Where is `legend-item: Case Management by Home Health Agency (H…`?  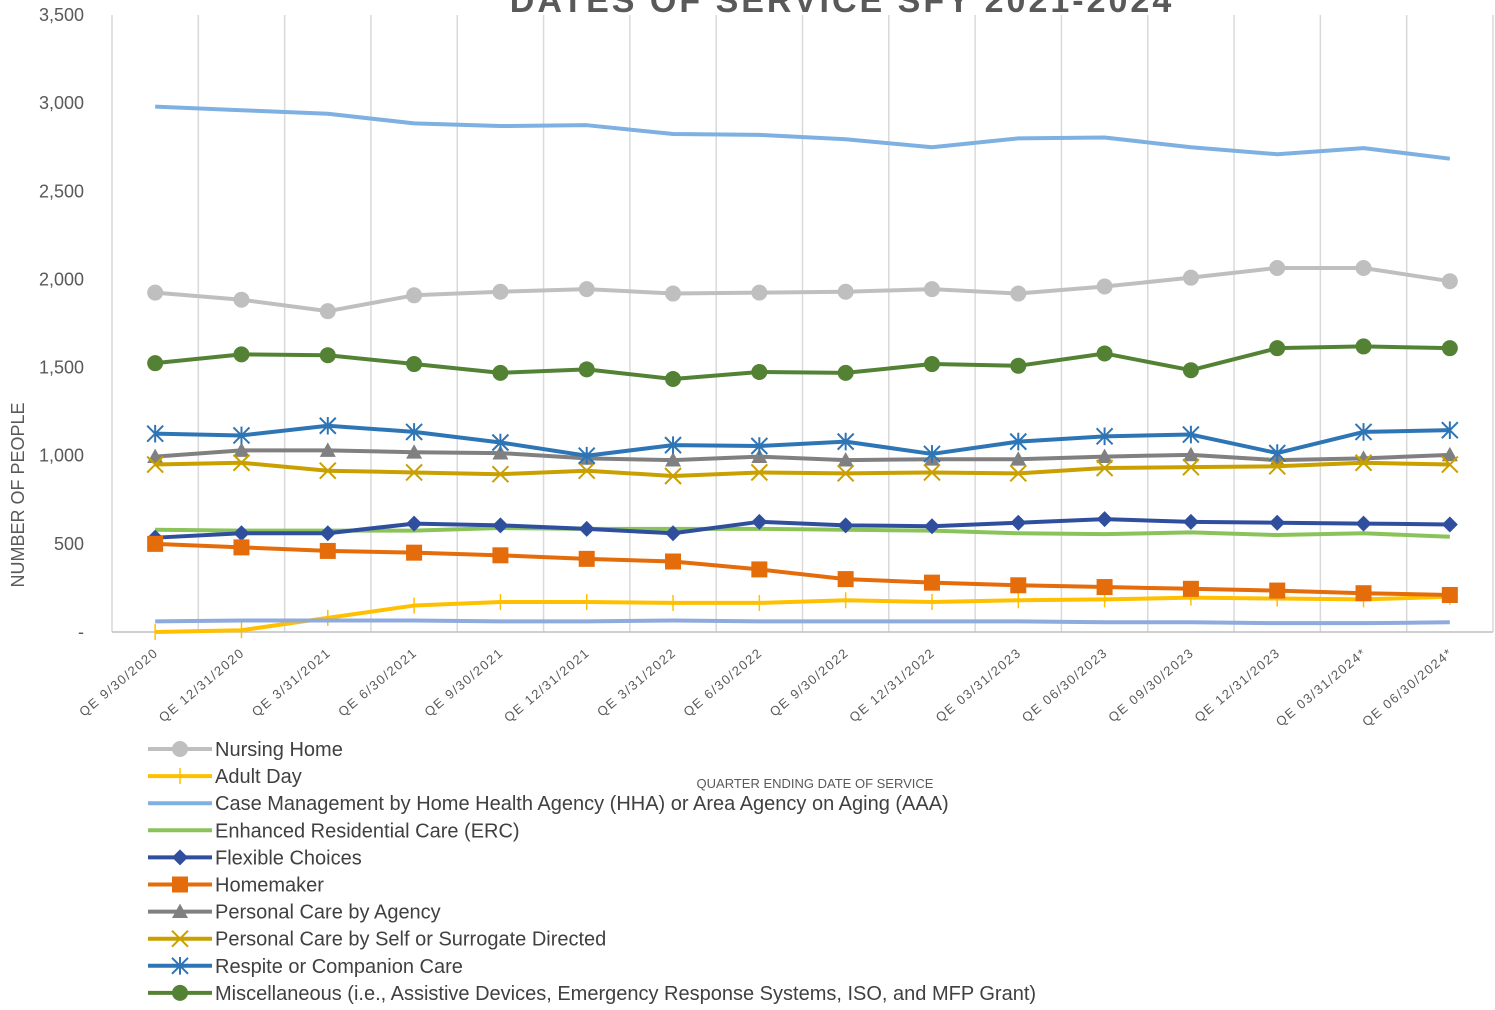 legend-item: Case Management by Home Health Agency (H… is located at coordinates (548, 804).